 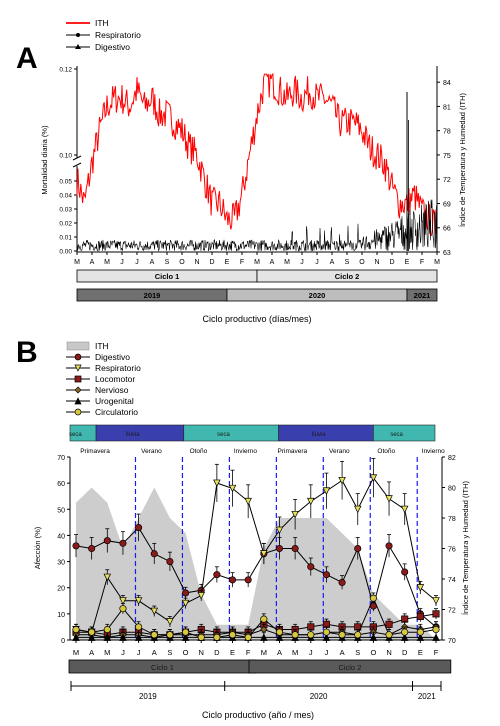 What do you see at coordinates (447, 83) in the screenshot?
I see `y-tick-label-right: 84` at bounding box center [447, 83].